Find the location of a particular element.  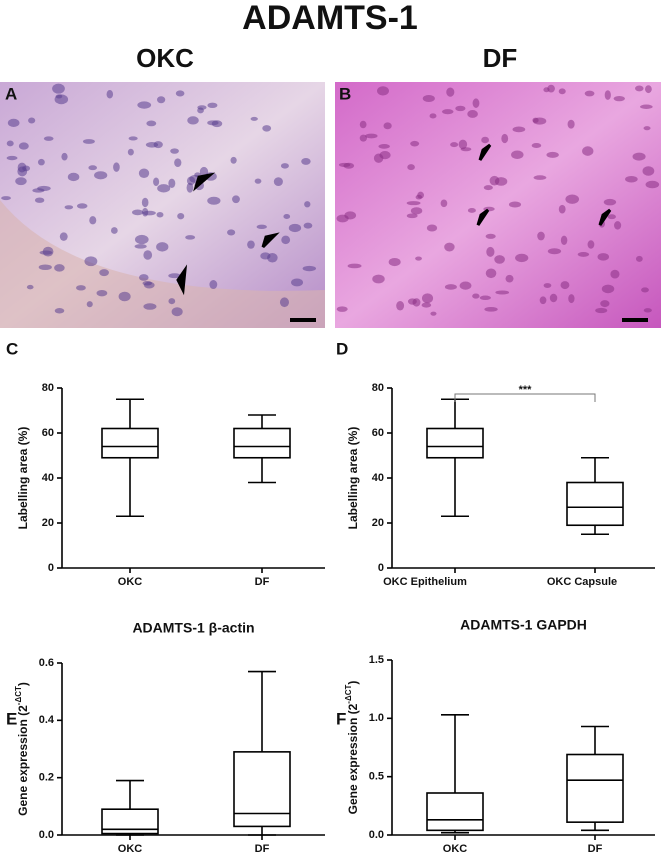

y-tick-label: 0.0 is located at coordinates (376, 835).